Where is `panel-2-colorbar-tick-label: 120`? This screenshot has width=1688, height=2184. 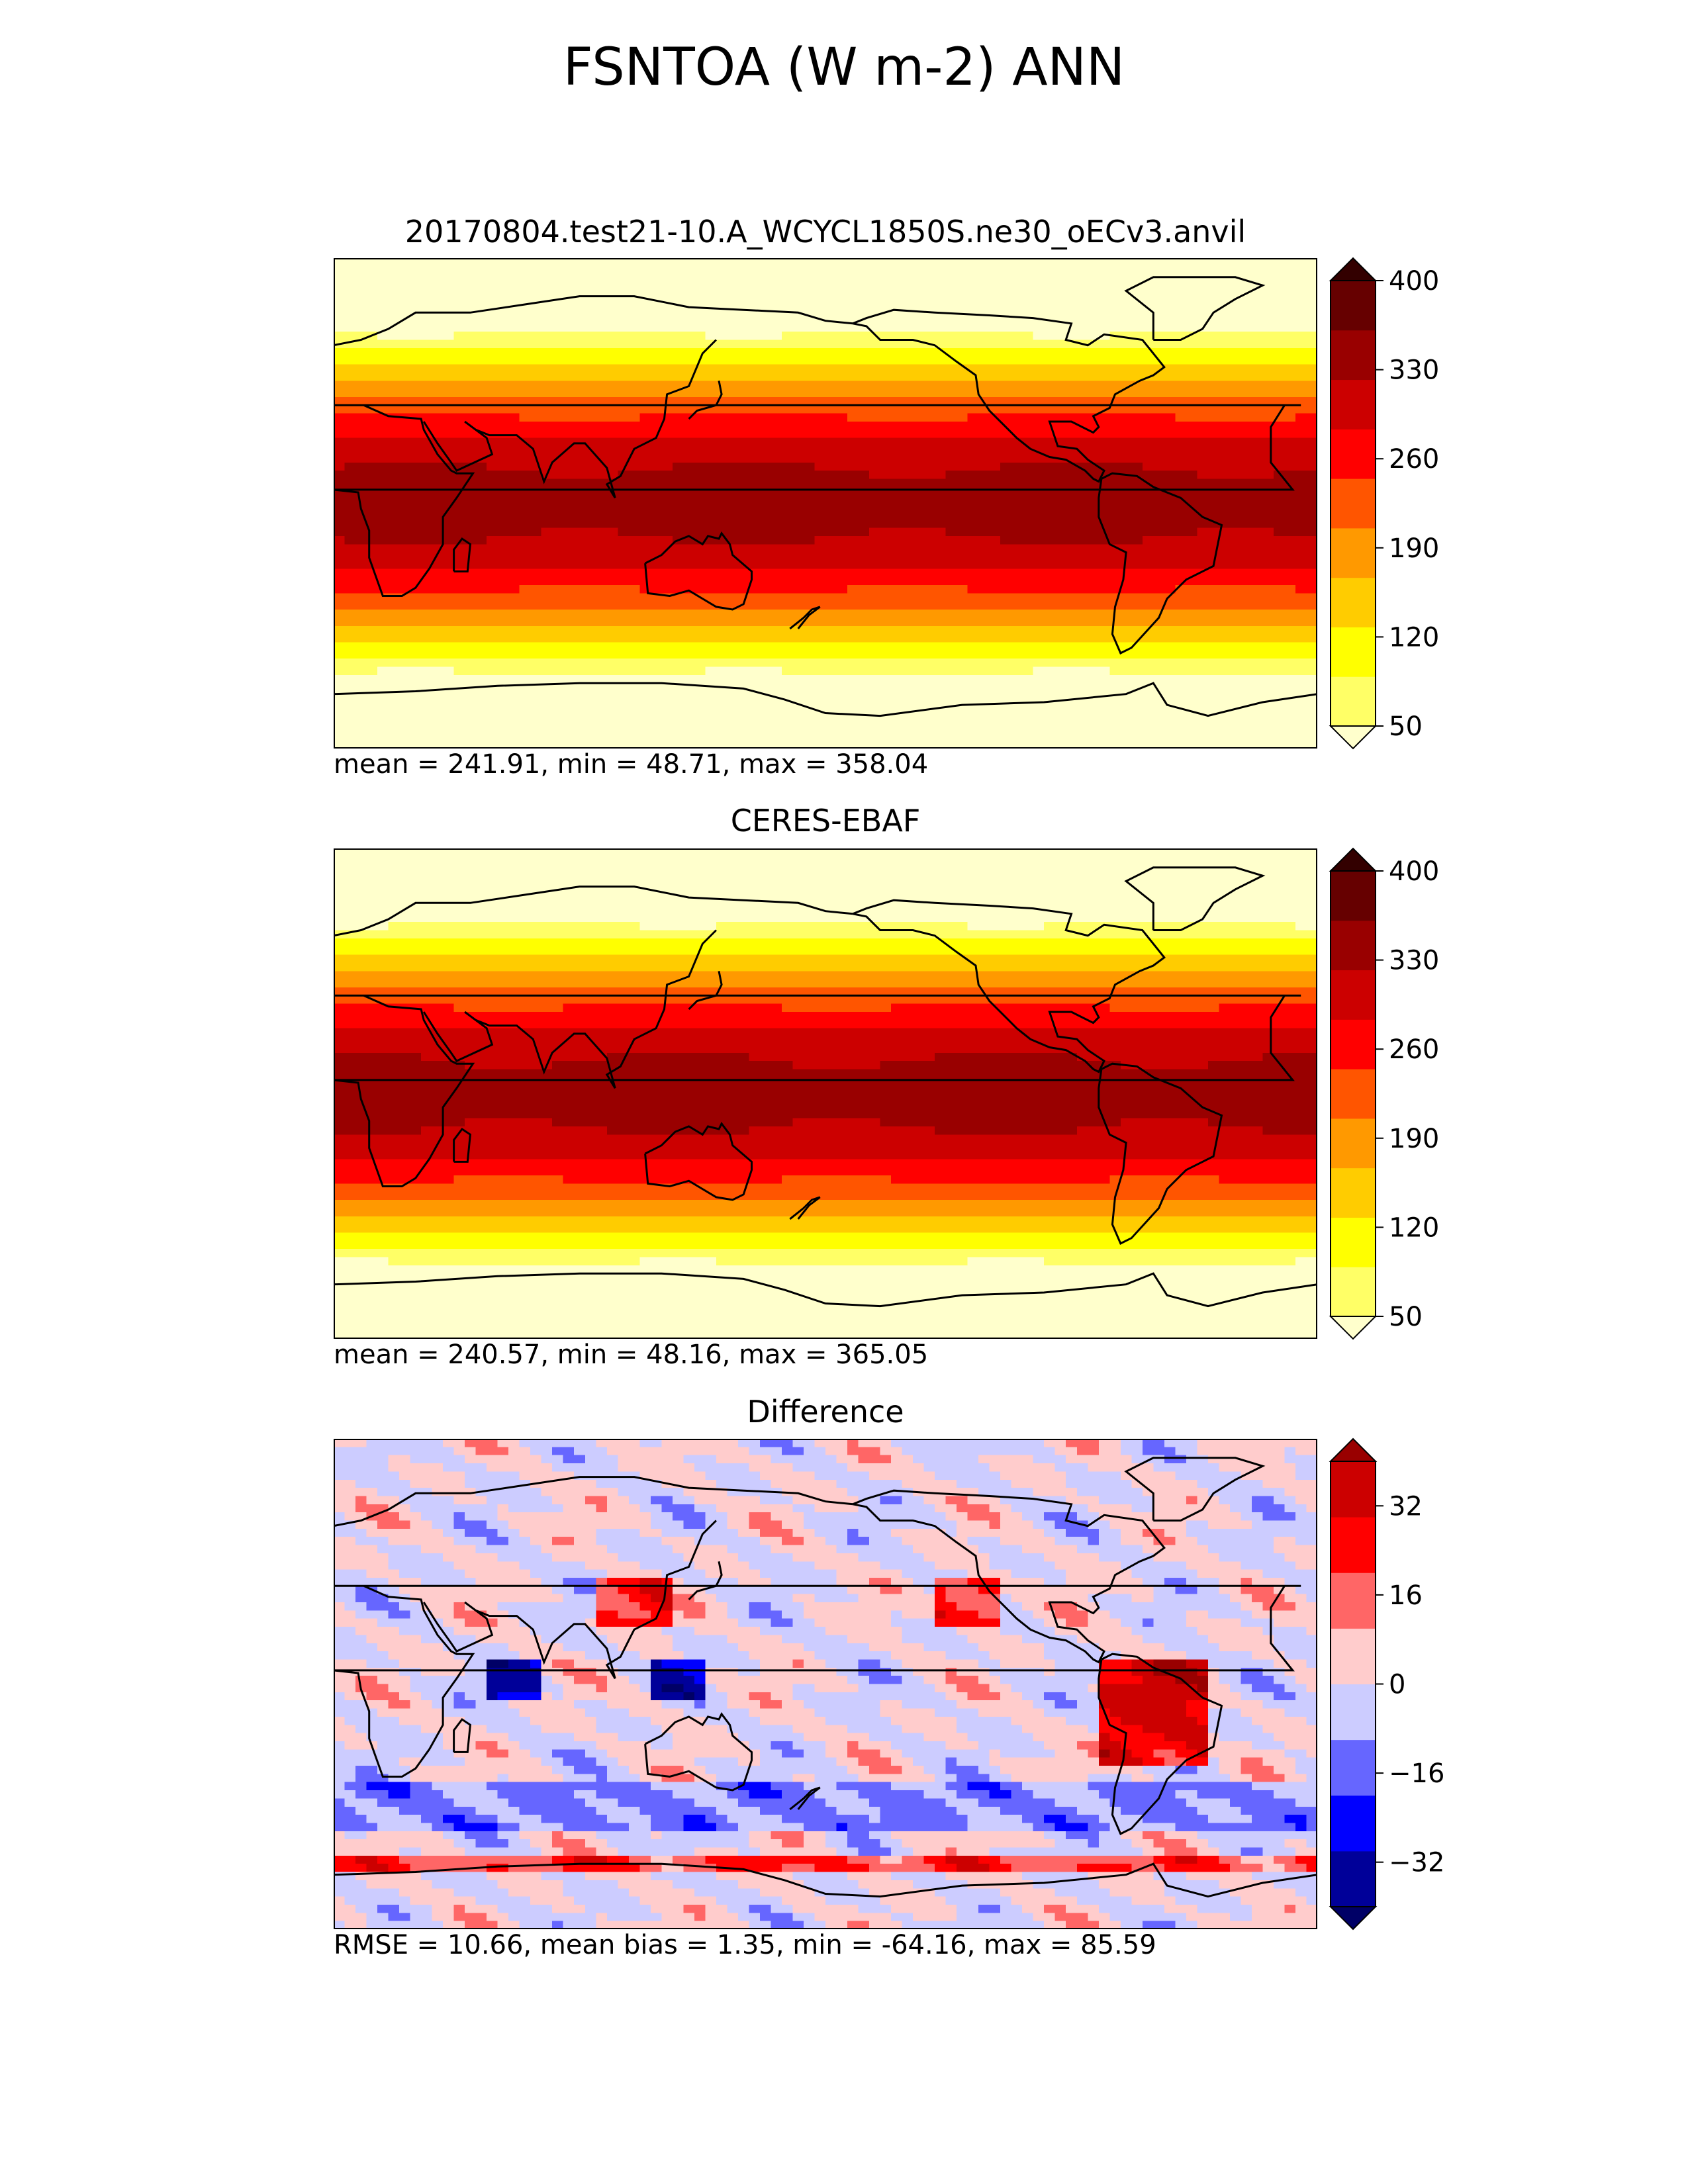 panel-2-colorbar-tick-label: 120 is located at coordinates (1414, 1227).